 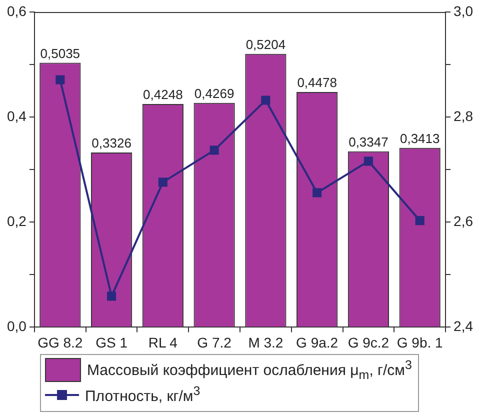 I want to click on text: Массовый коэффициент ослабления μ$_{m}$, г/см$^{3}$, so click(x=249, y=370).